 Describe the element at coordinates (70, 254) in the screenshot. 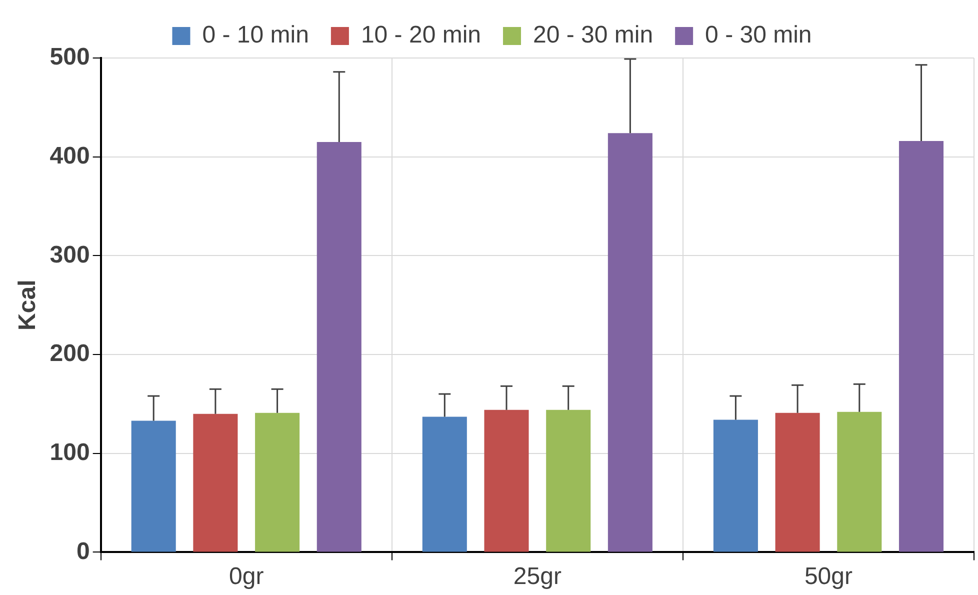

I see `y-tick-label: 300` at that location.